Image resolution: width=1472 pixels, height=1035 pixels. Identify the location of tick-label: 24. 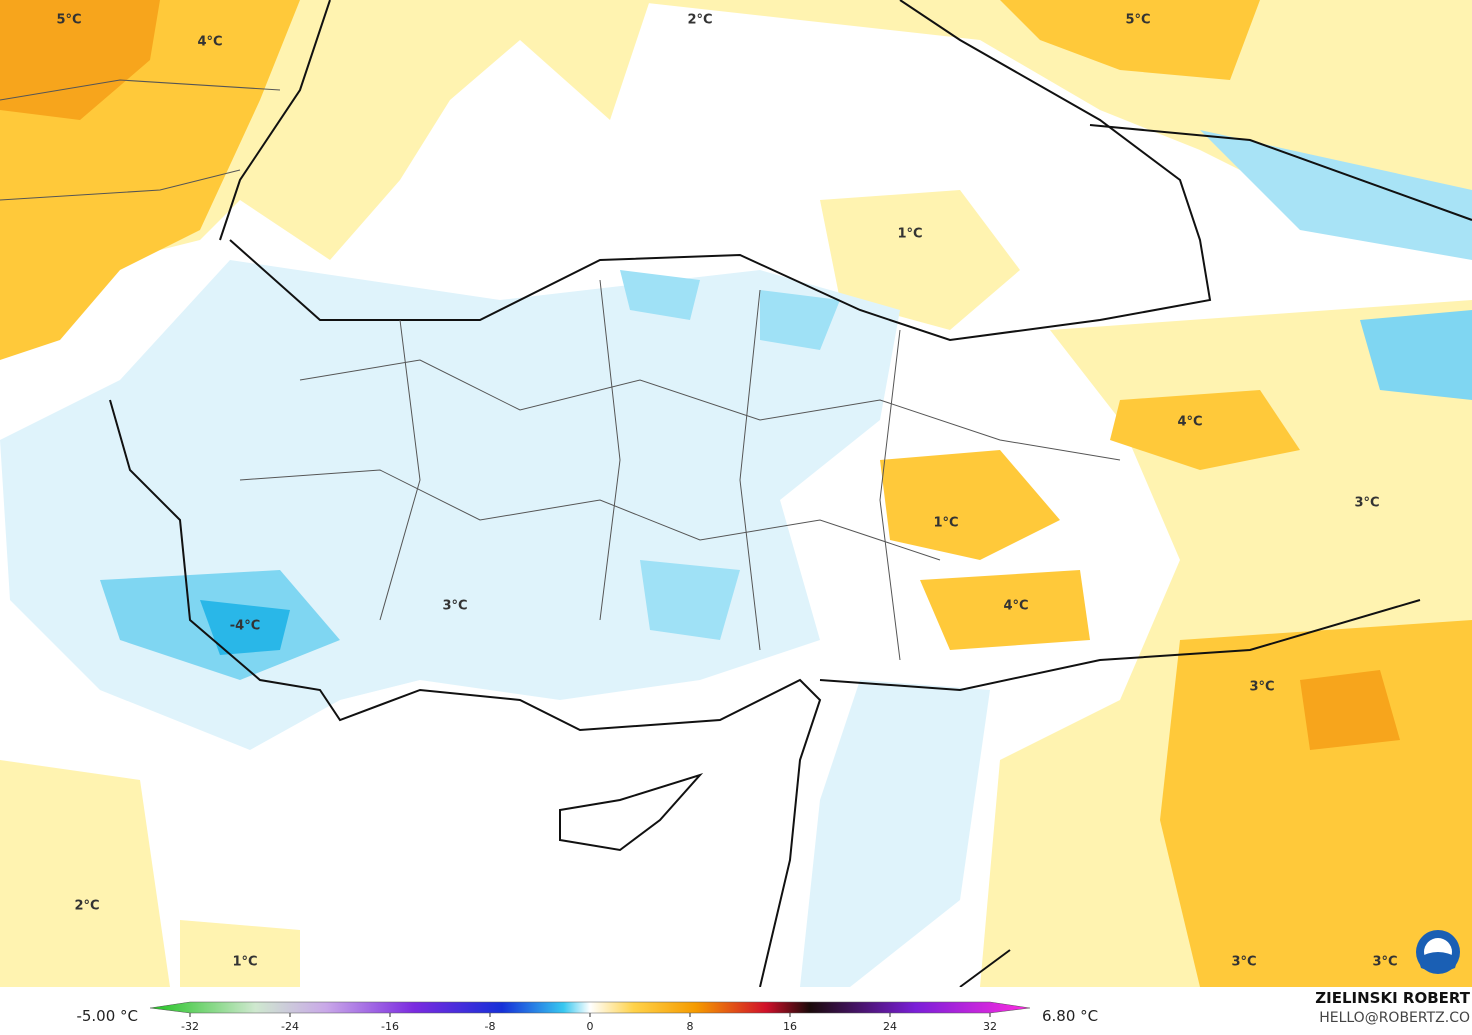
(890, 1026).